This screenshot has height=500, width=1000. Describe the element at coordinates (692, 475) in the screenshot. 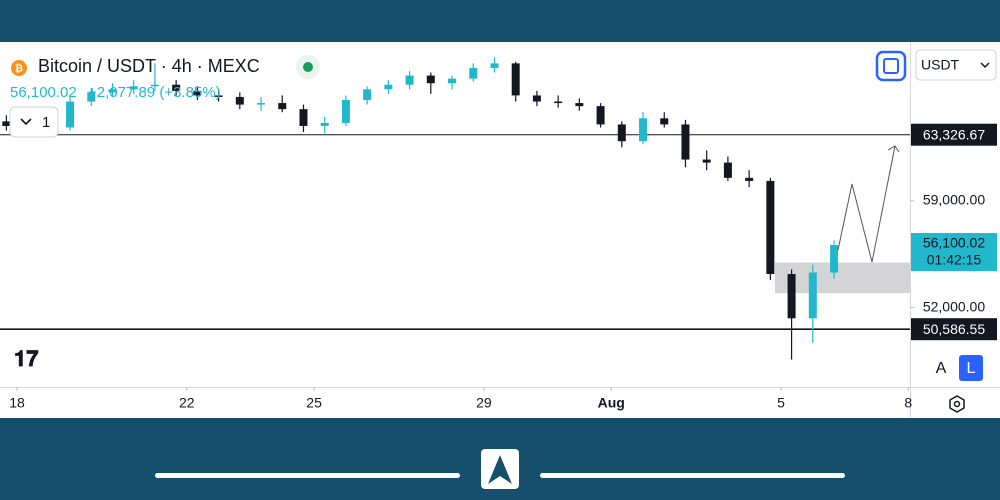

I see `bottom-bar-right` at that location.